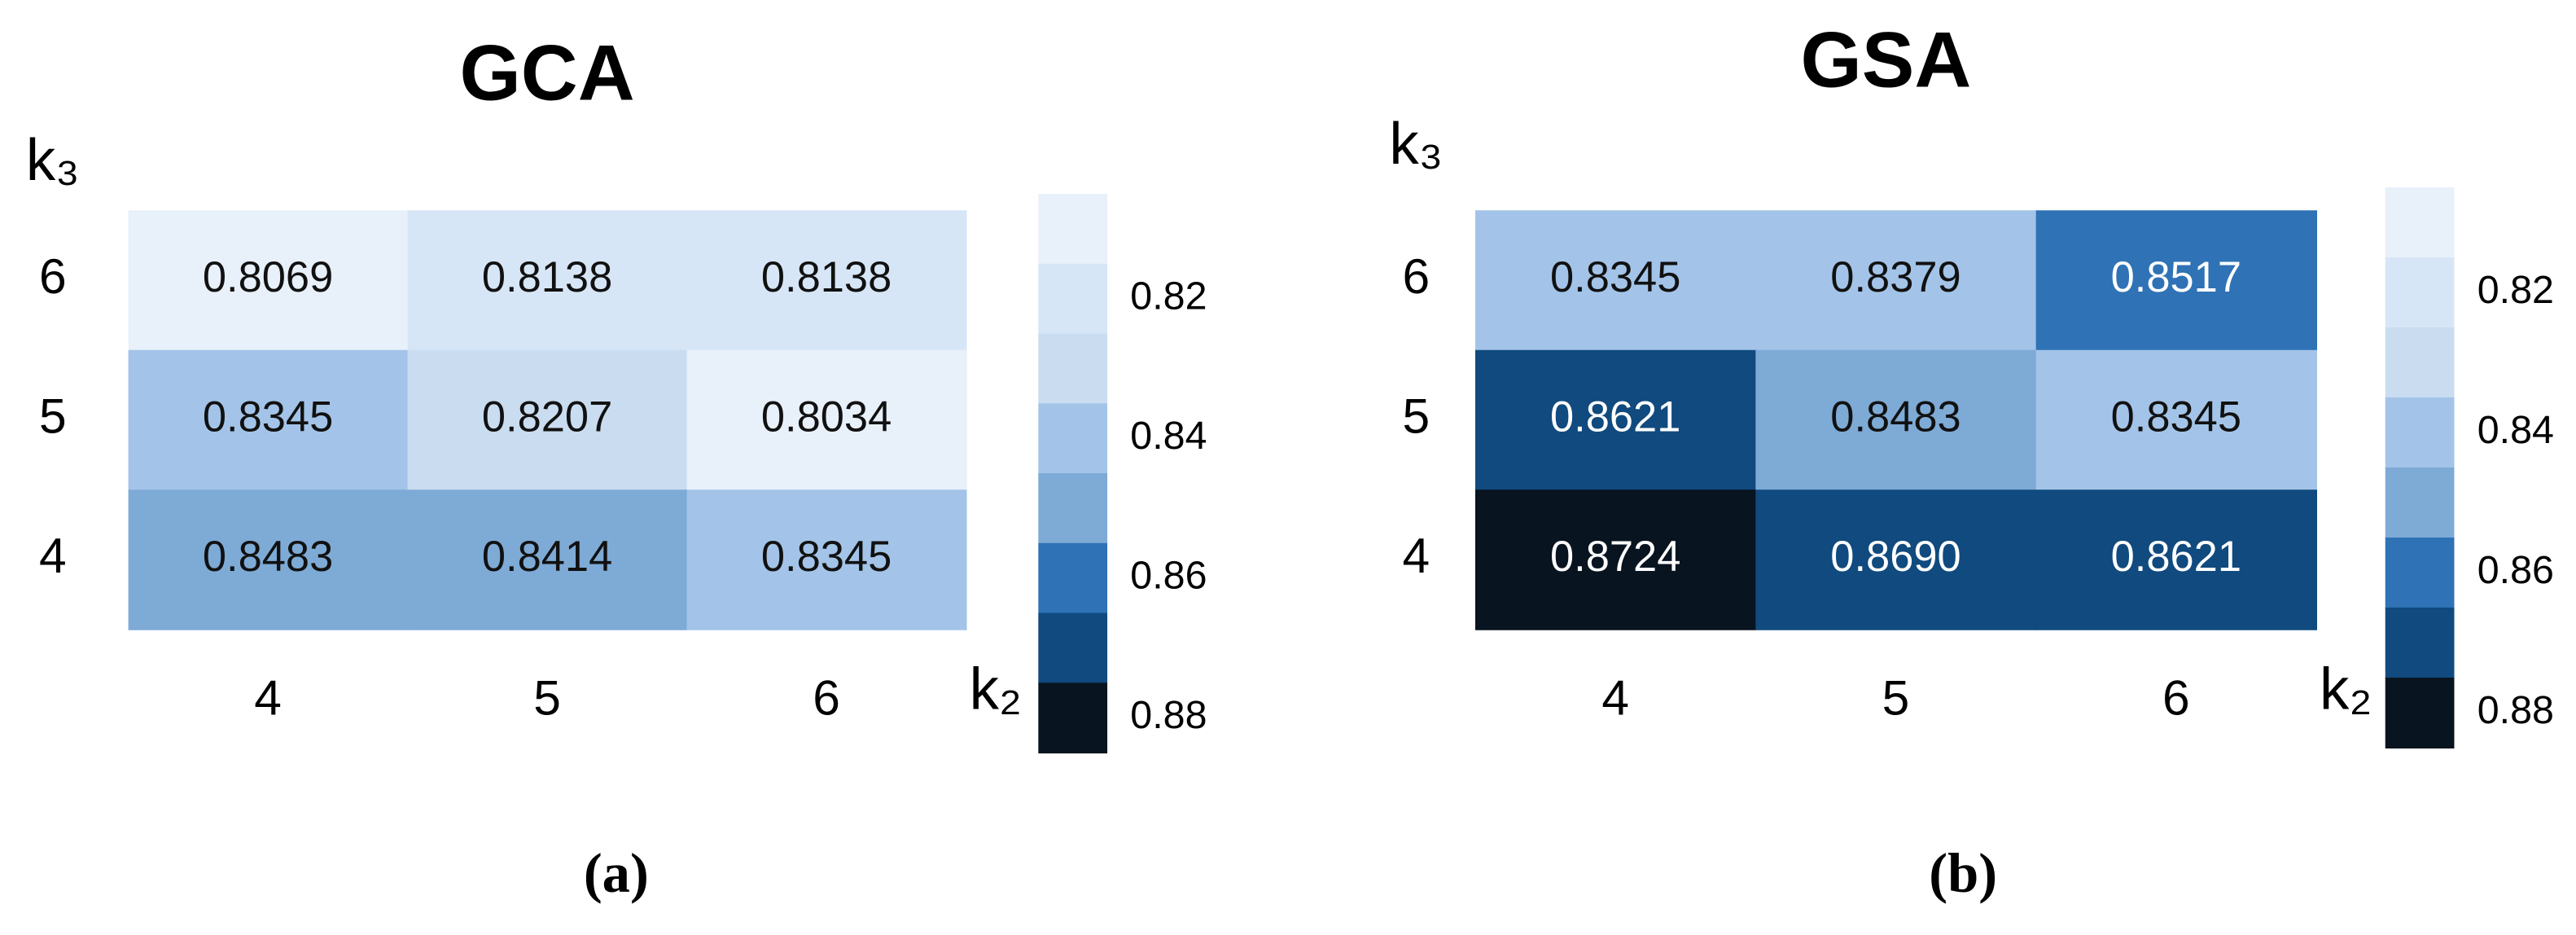 This screenshot has width=2576, height=935. I want to click on caption: (b), so click(1963, 873).